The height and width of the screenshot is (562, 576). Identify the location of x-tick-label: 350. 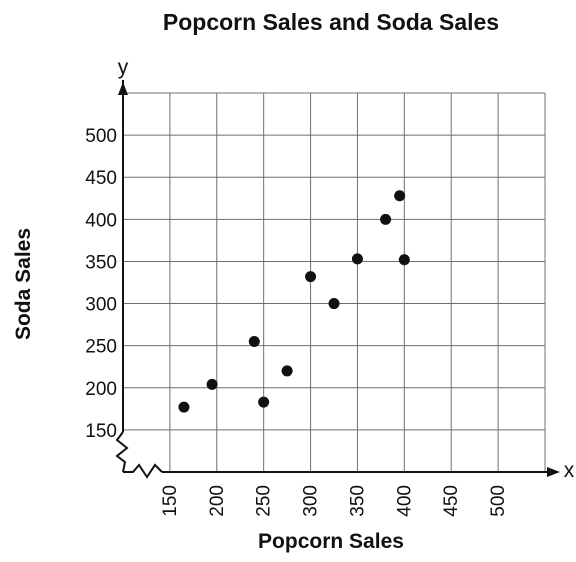
(357, 501).